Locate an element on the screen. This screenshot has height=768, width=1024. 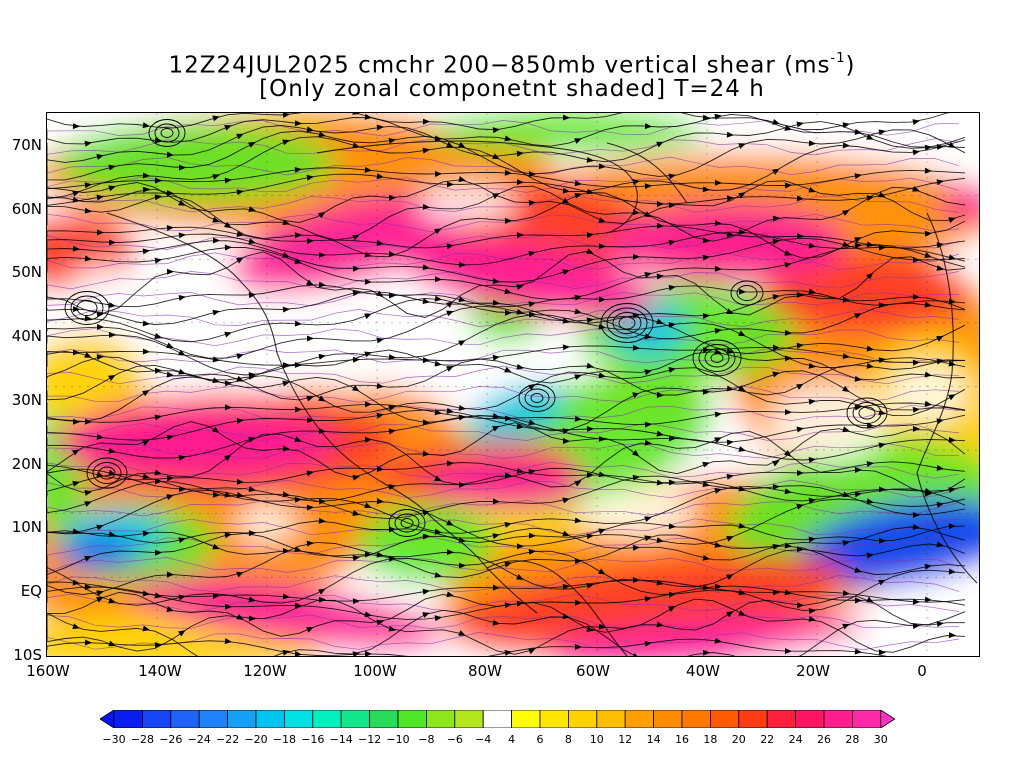
colorbar-tick-label: −20 is located at coordinates (256, 739).